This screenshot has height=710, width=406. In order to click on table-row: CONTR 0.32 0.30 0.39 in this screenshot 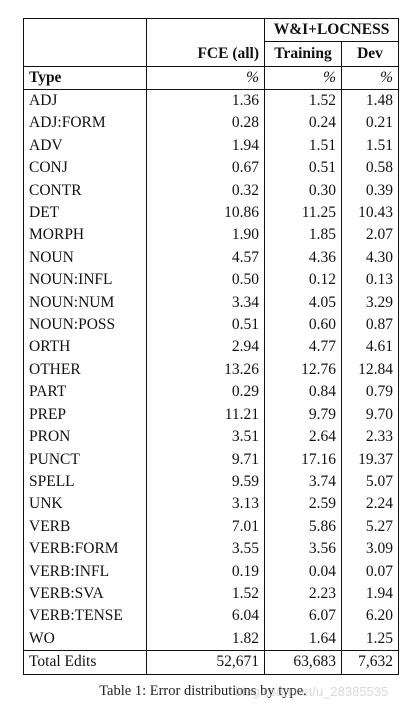, I will do `click(211, 191)`.